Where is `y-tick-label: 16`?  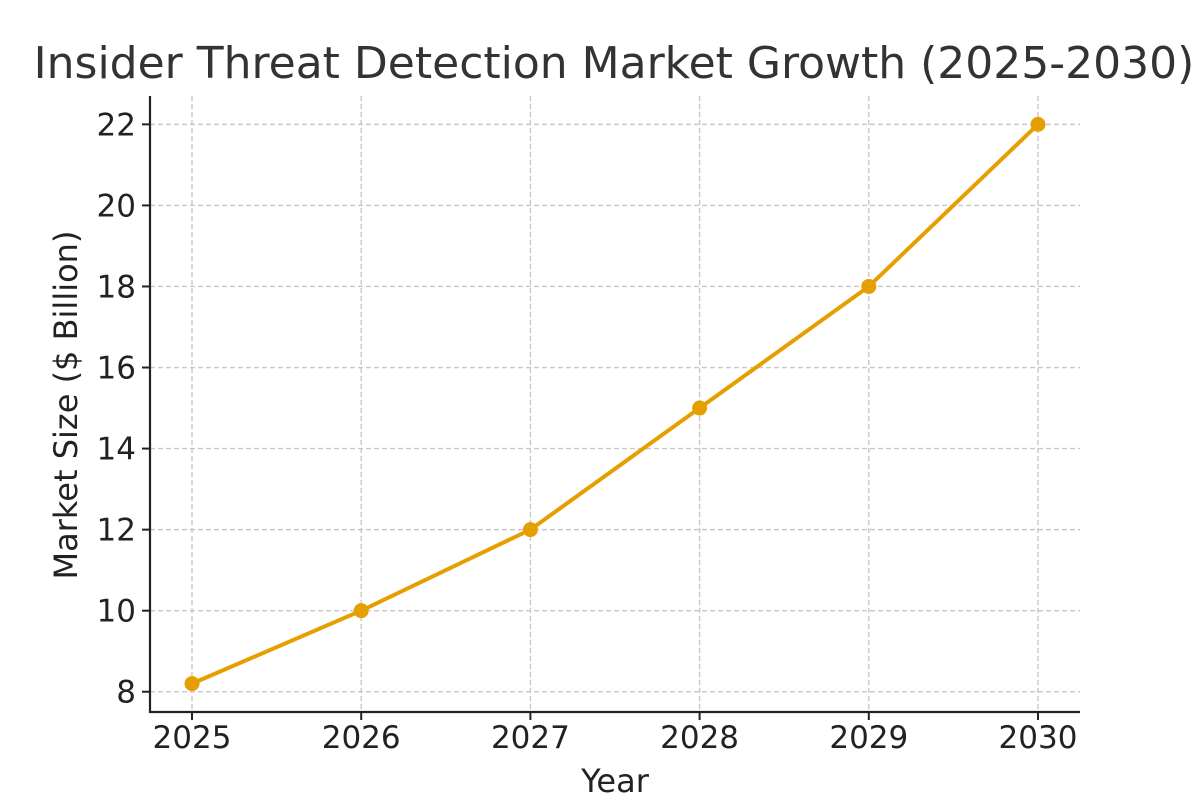 y-tick-label: 16 is located at coordinates (116, 369).